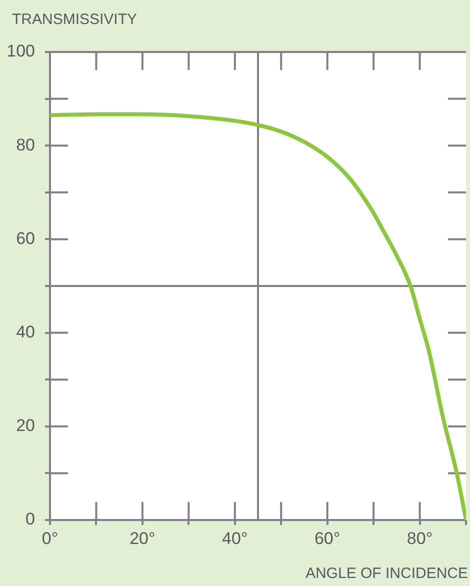 Image resolution: width=470 pixels, height=586 pixels. Describe the element at coordinates (386, 573) in the screenshot. I see `x-axis-title: ANGLE OF INCIDENCE` at that location.